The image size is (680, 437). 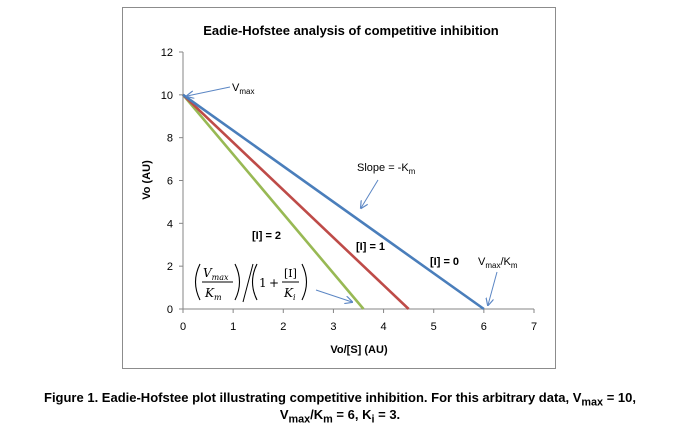 What do you see at coordinates (370, 247) in the screenshot?
I see `label-series-i1: [I] = 1` at bounding box center [370, 247].